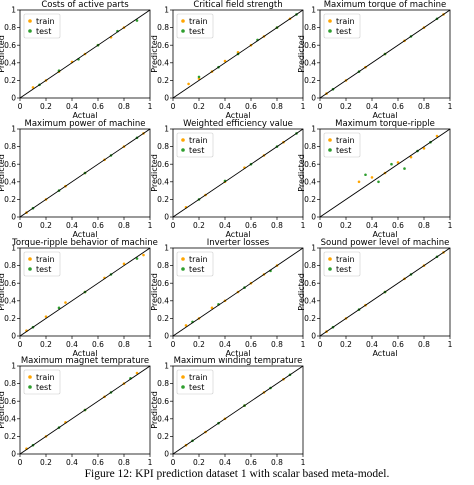 This screenshot has height=485, width=474. I want to click on subplot-title: Inverter losses, so click(238, 243).